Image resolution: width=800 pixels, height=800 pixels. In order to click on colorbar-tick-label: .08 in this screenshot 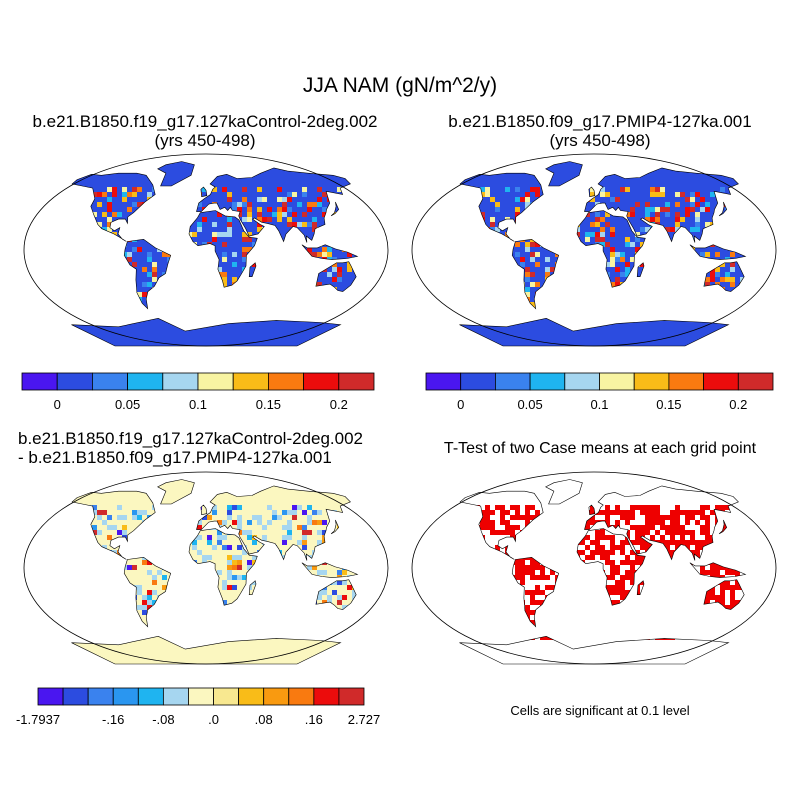, I will do `click(264, 719)`.